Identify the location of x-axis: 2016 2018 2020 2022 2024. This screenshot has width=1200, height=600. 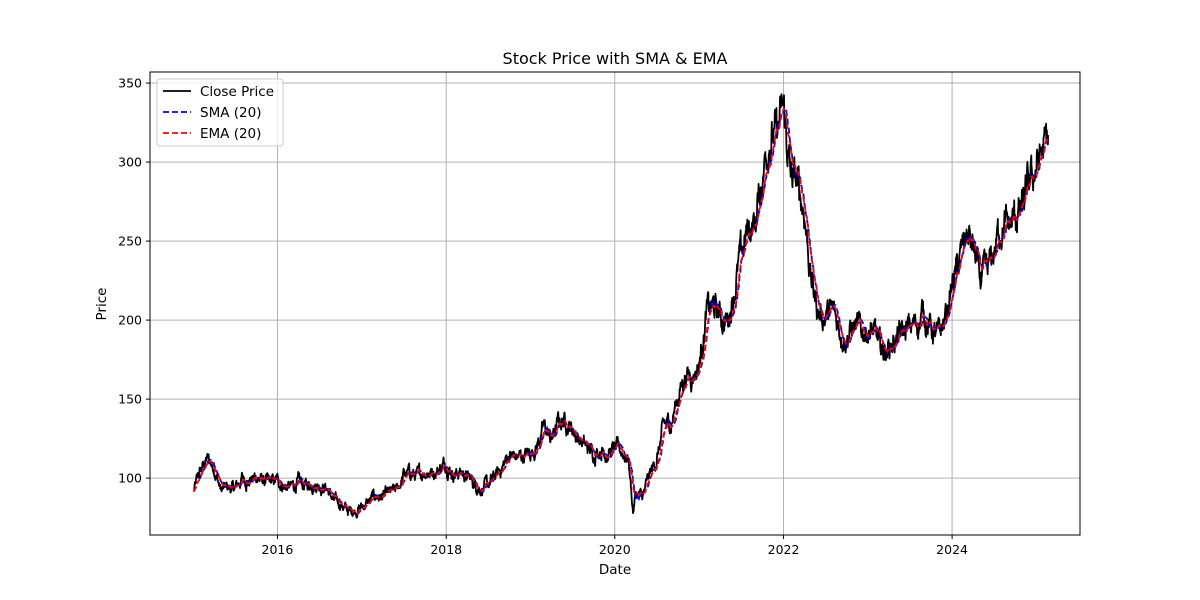
(615, 546).